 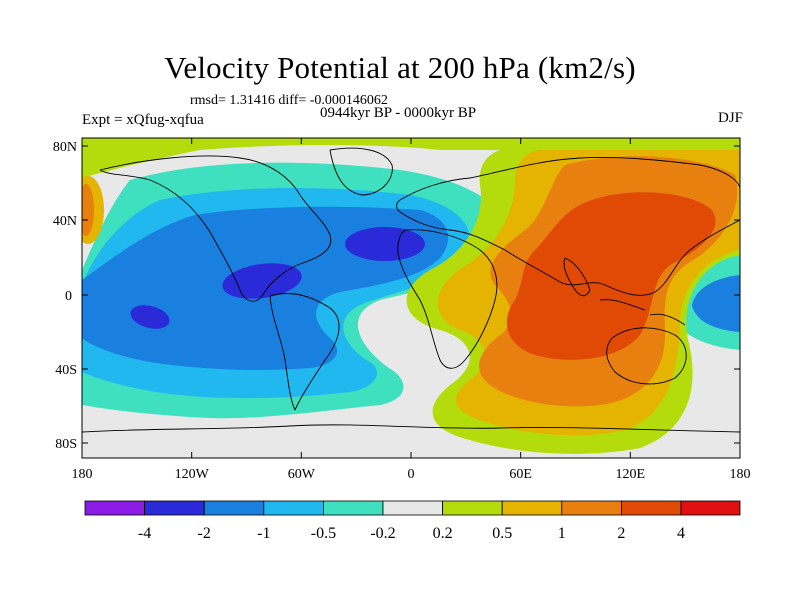 I want to click on colorbar-label-2: -1, so click(x=263, y=533).